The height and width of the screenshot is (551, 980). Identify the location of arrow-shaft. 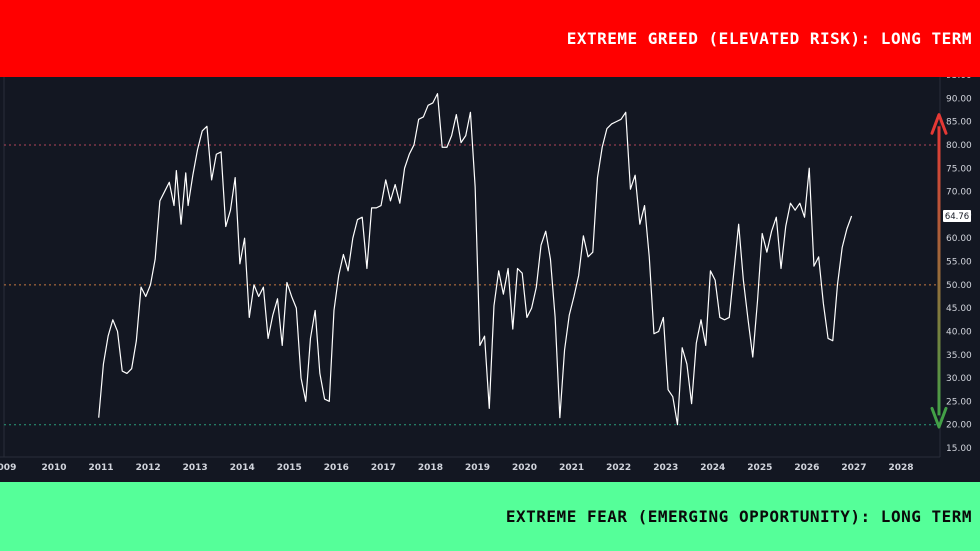
(939, 271).